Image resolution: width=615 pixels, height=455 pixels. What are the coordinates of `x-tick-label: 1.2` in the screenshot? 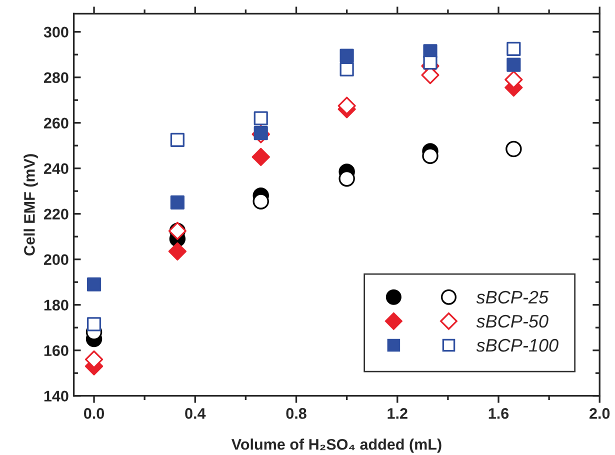 It's located at (398, 413).